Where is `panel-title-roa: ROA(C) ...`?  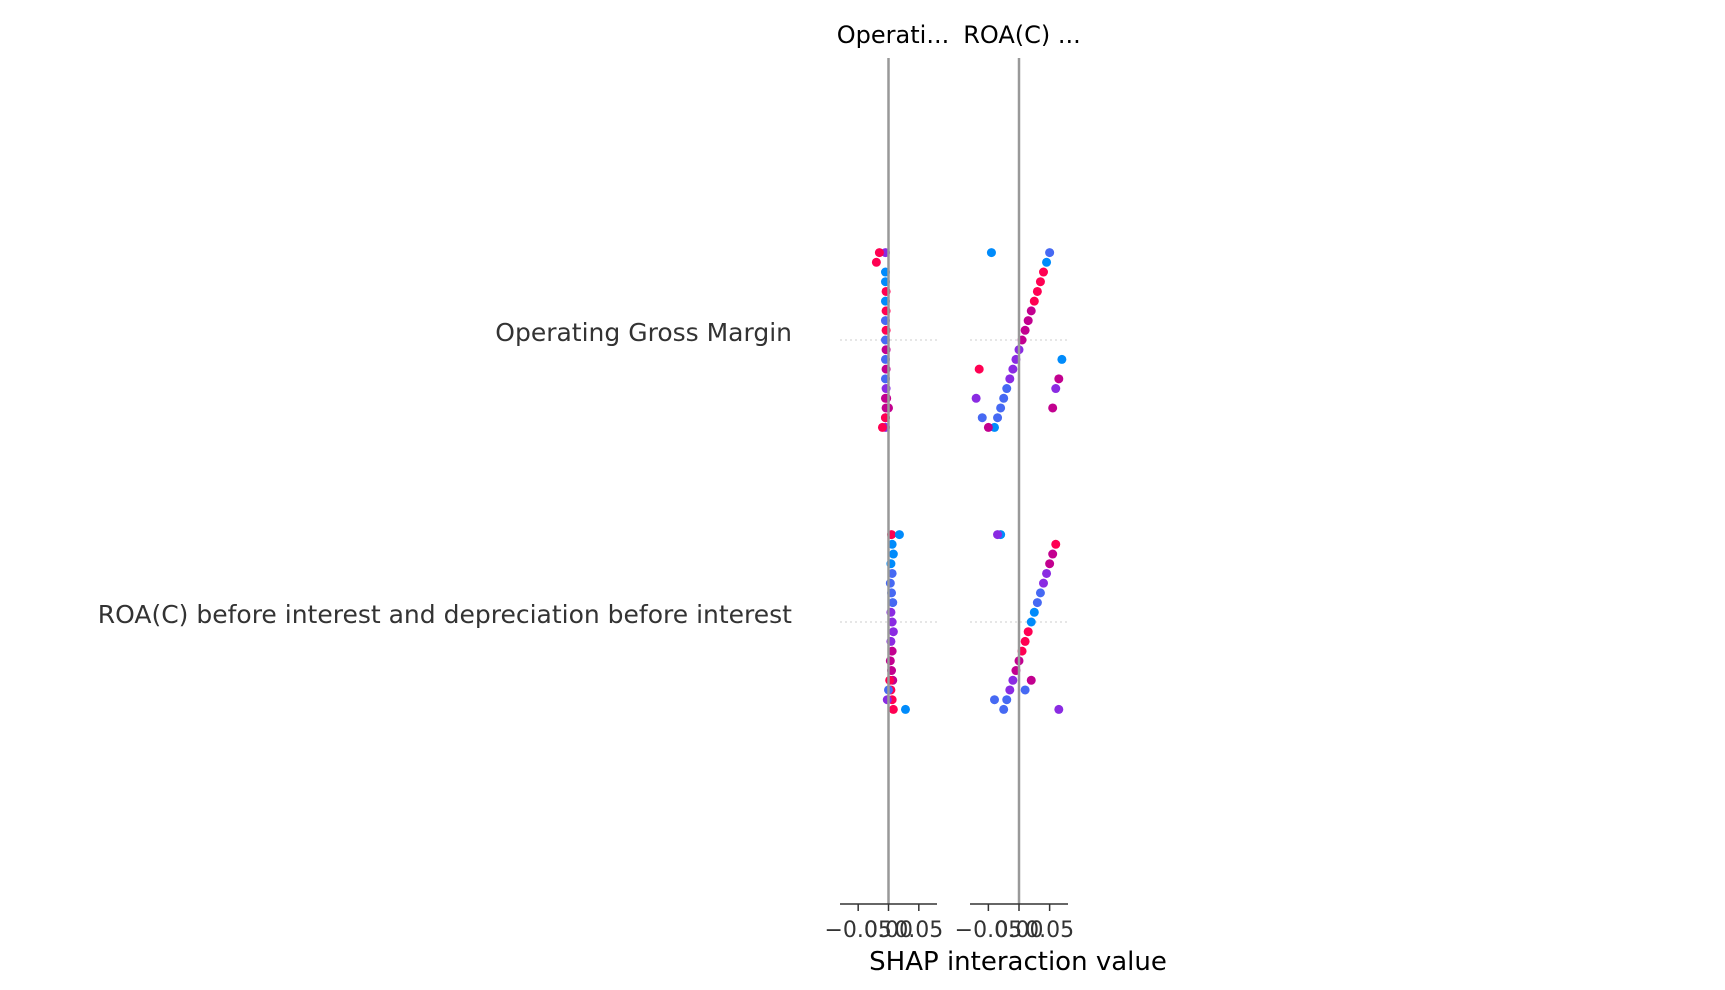 panel-title-roa: ROA(C) ... is located at coordinates (1022, 35).